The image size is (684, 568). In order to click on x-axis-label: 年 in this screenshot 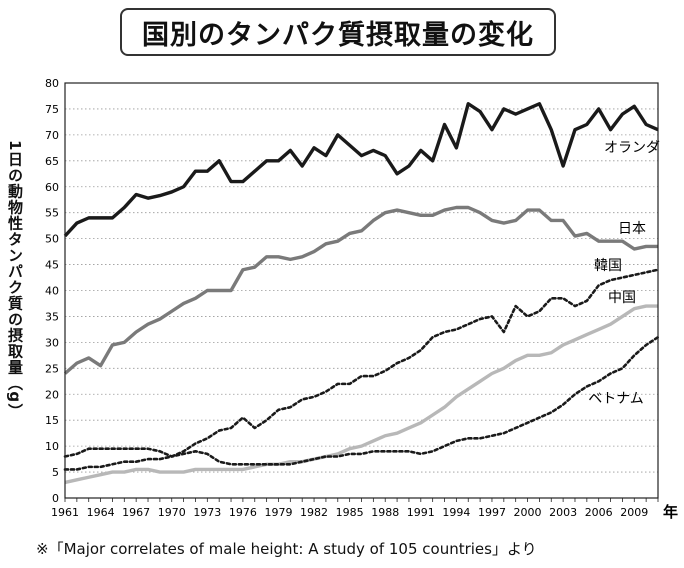, I will do `click(670, 512)`.